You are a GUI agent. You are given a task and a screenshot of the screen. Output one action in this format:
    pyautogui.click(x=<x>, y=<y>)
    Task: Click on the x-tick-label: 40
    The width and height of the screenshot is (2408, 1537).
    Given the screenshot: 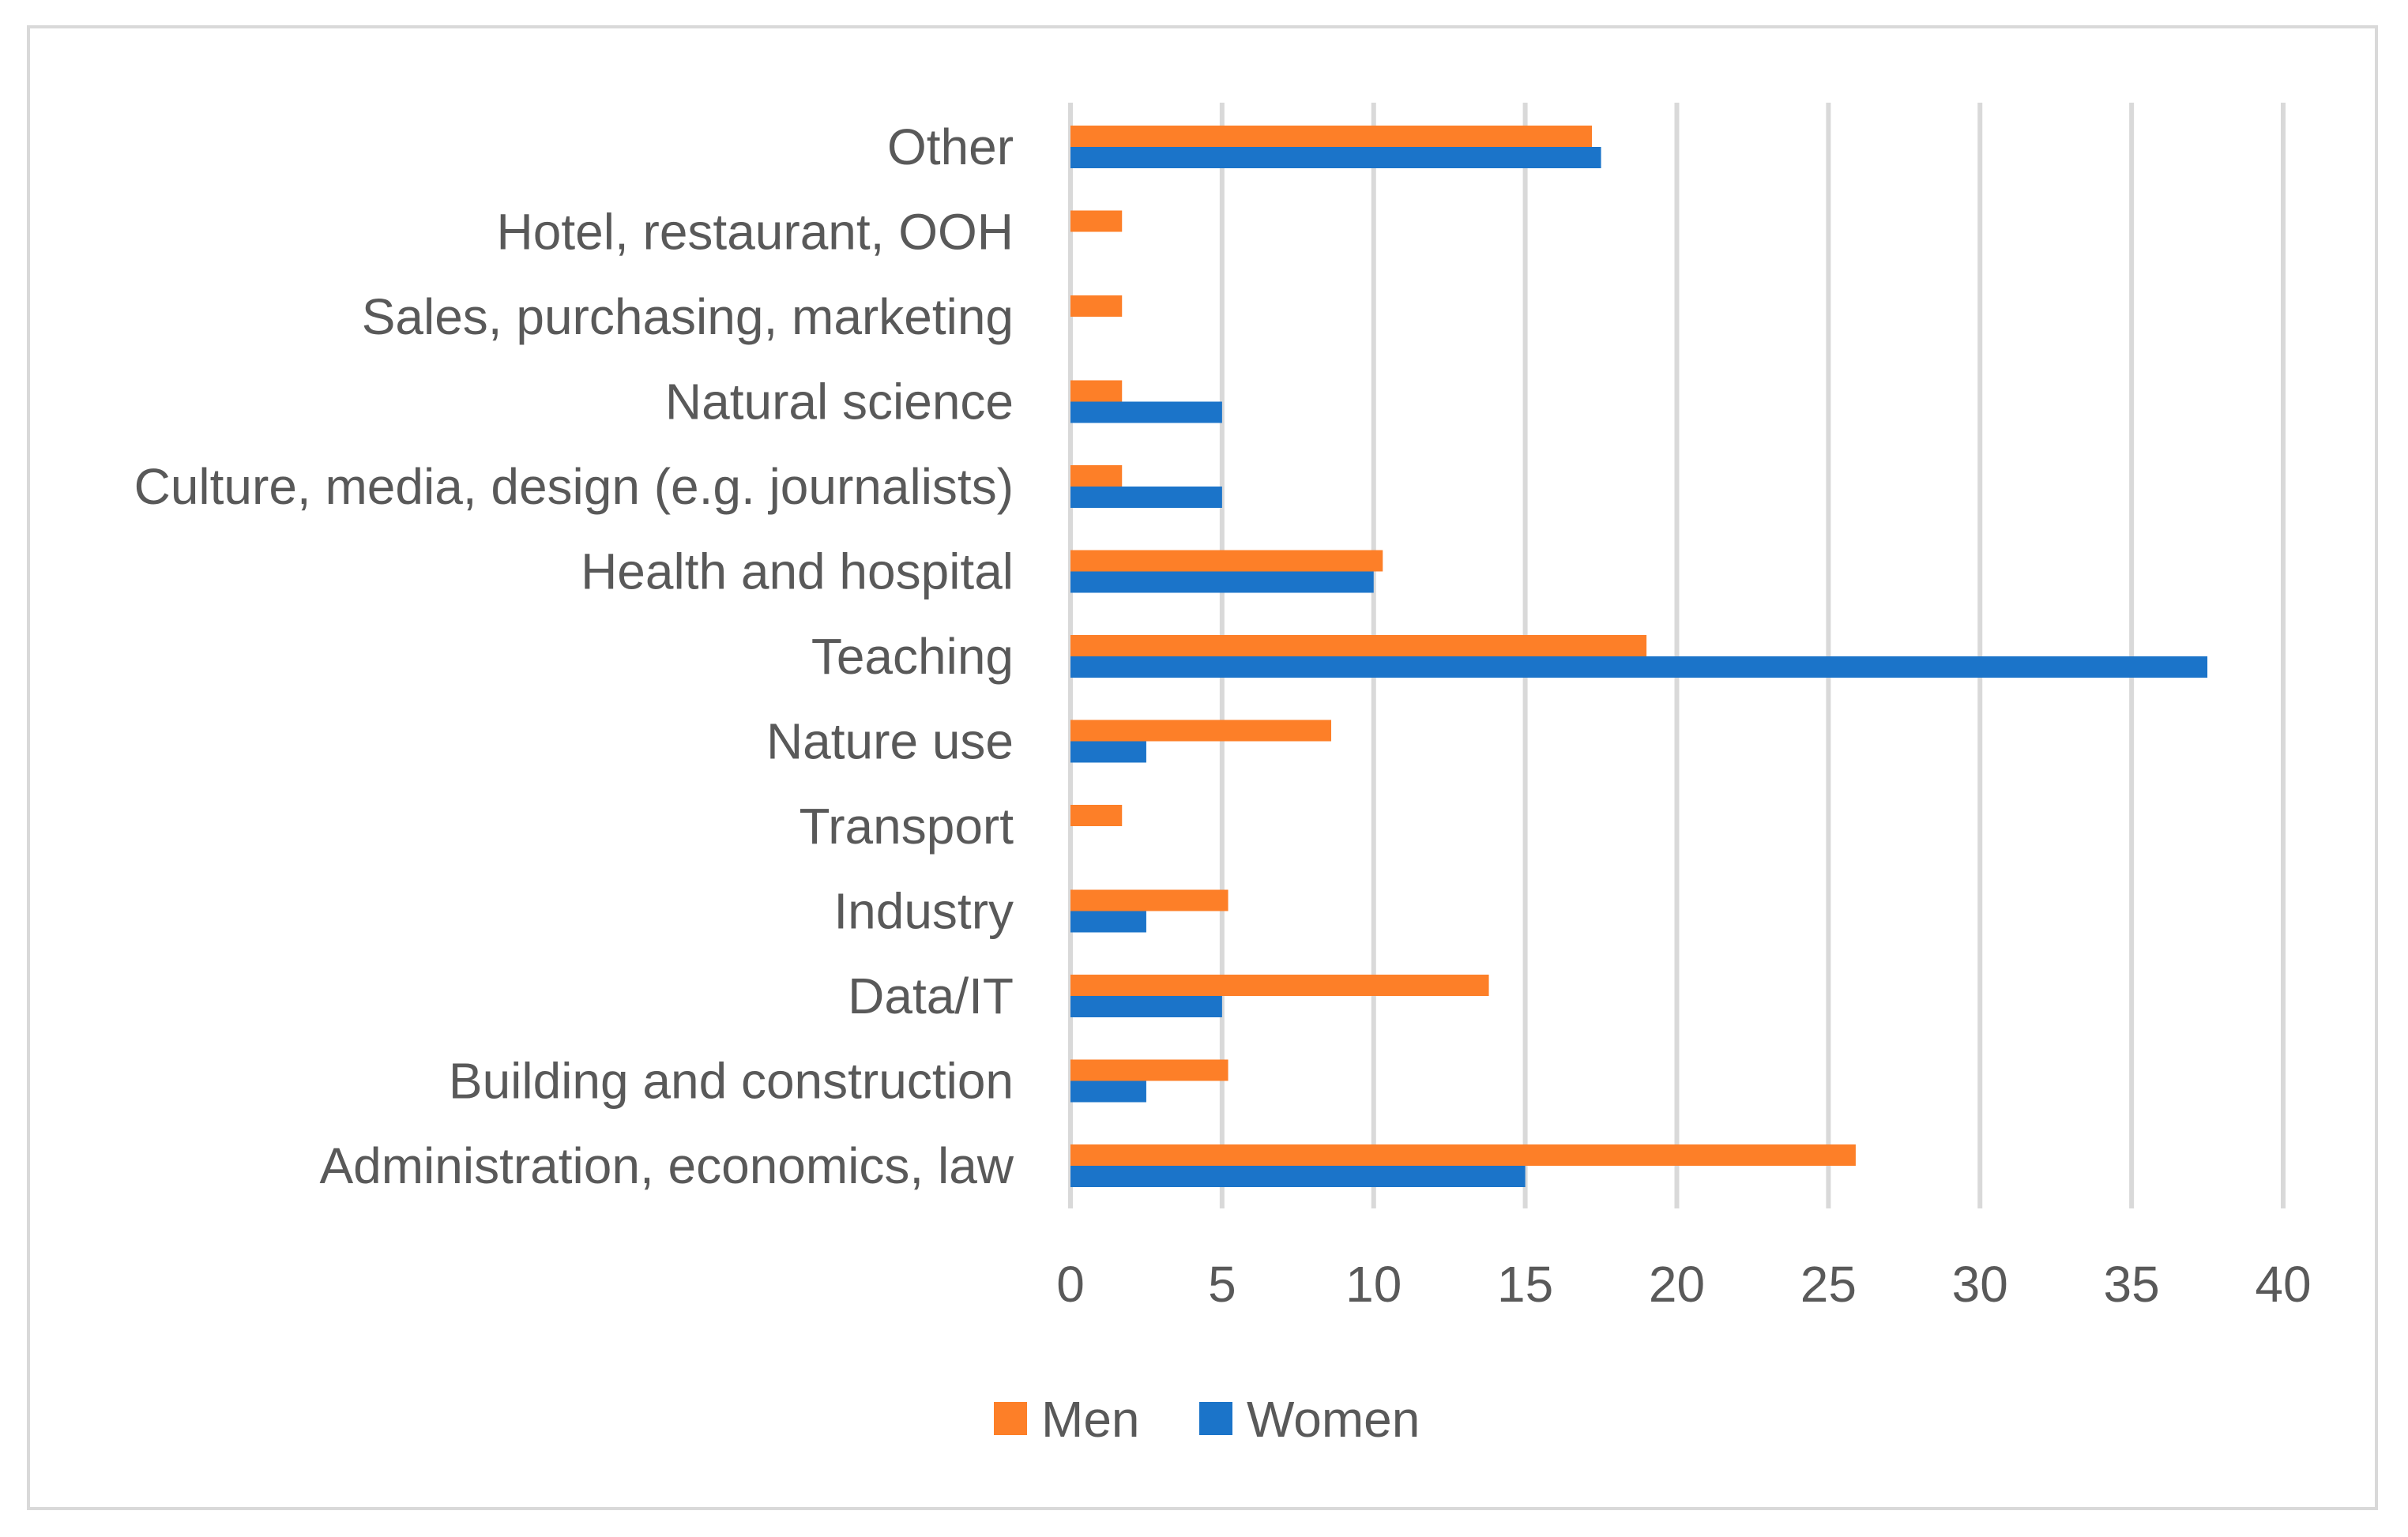 What is the action you would take?
    pyautogui.click(x=2283, y=1284)
    